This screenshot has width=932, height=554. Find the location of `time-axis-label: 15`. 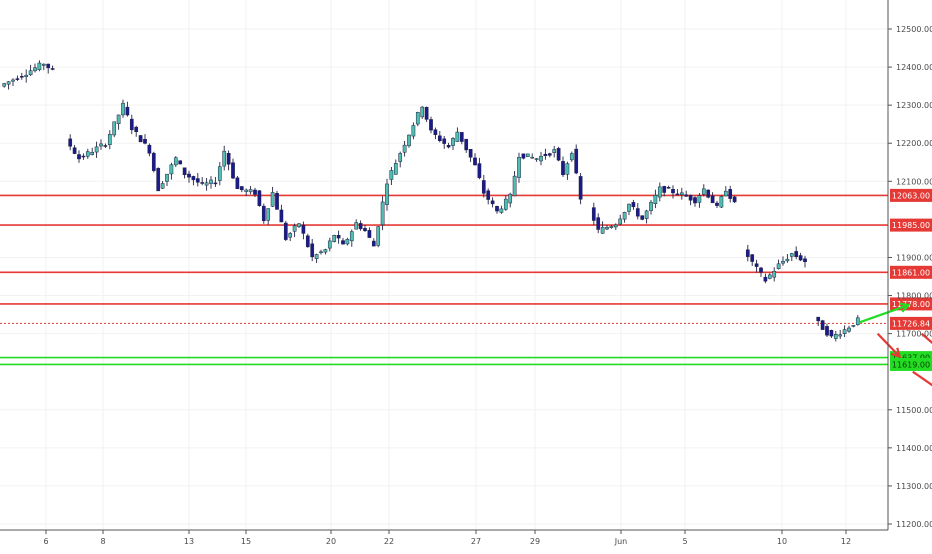

time-axis-label: 15 is located at coordinates (246, 541).